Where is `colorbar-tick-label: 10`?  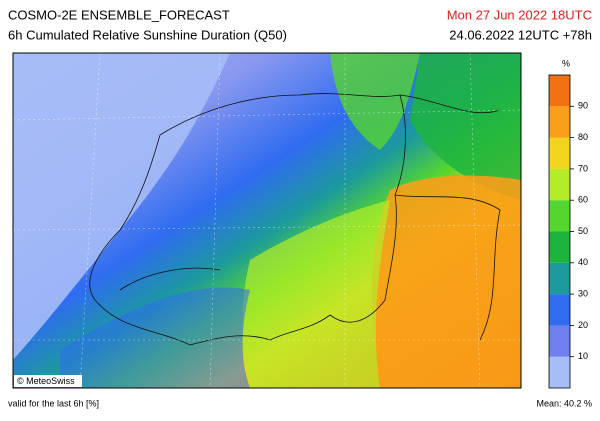 colorbar-tick-label: 10 is located at coordinates (583, 356).